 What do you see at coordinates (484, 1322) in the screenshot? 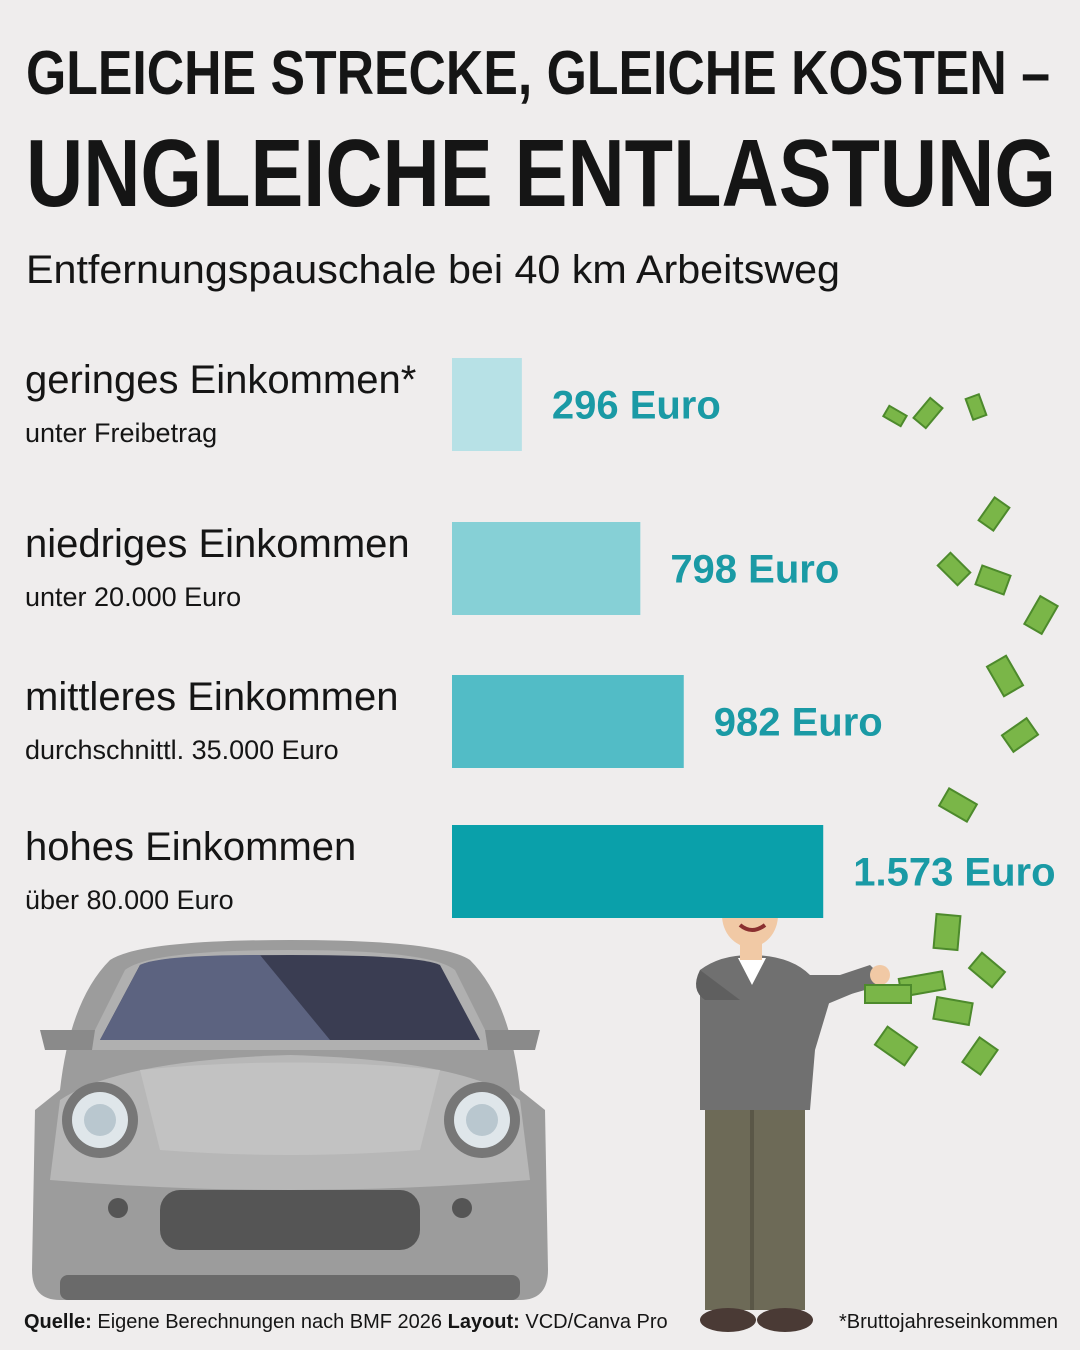
I see `layout-label: Layout:` at bounding box center [484, 1322].